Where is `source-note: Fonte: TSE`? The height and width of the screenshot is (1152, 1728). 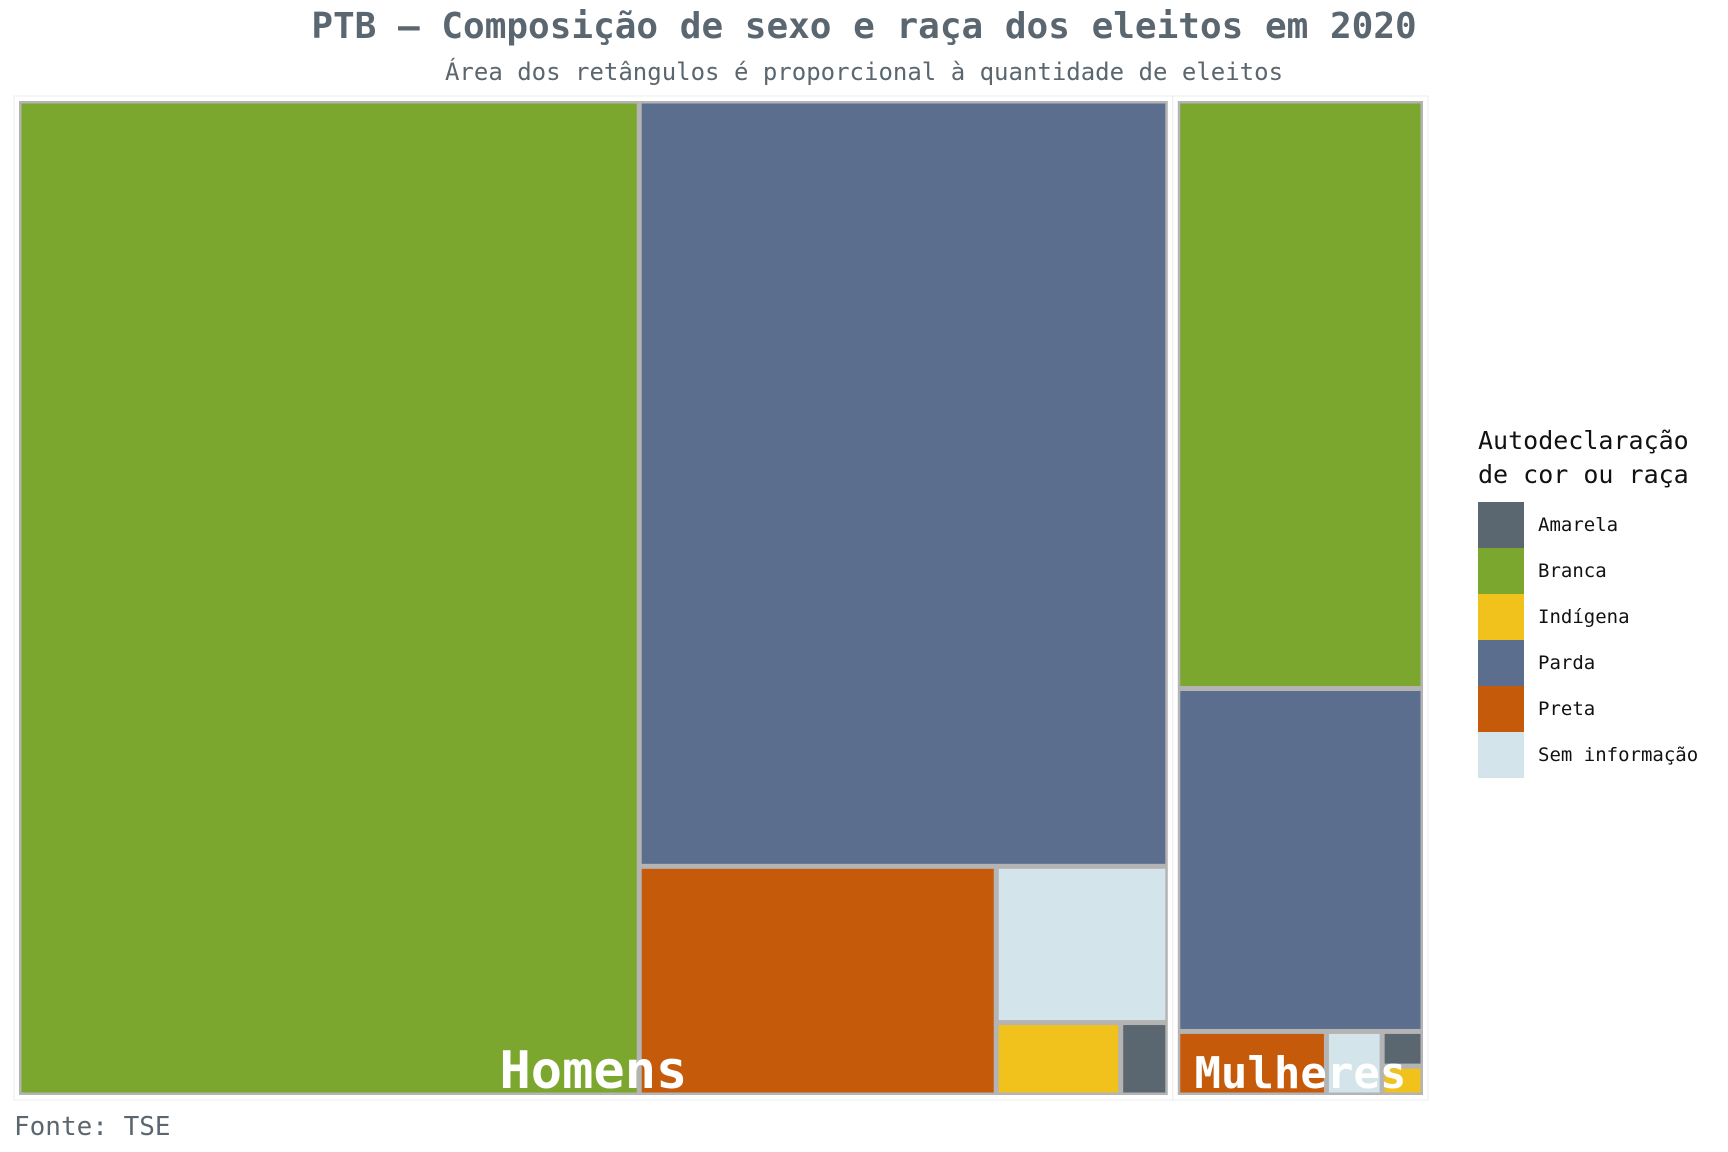 source-note: Fonte: TSE is located at coordinates (92, 1127).